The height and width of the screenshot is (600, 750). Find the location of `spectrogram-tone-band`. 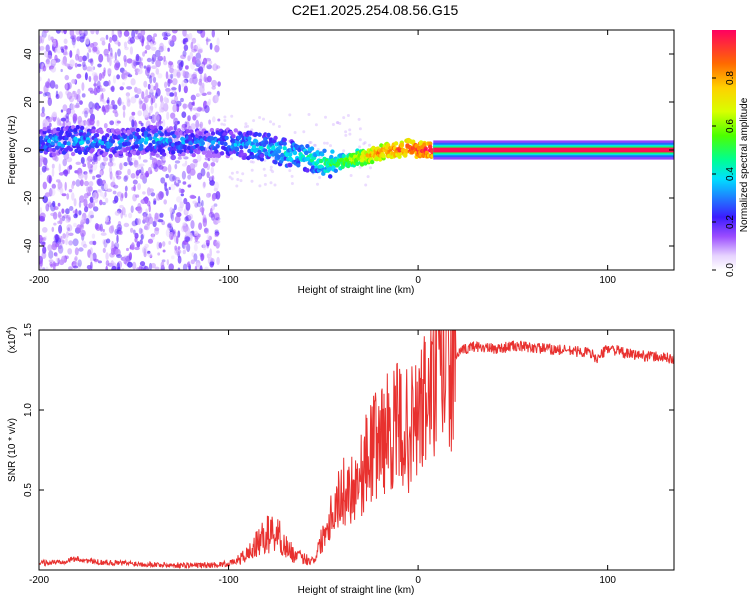

spectrogram-tone-band is located at coordinates (553, 150).